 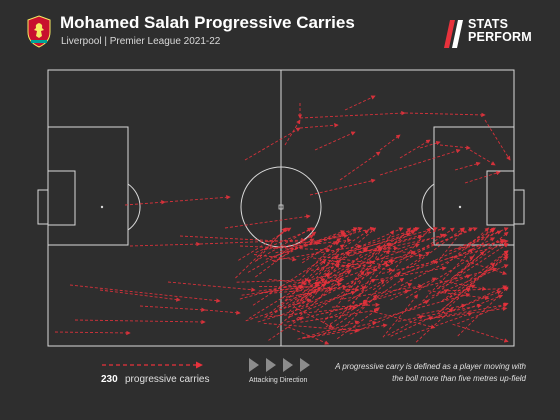 I want to click on centre-spot, so click(x=281, y=207).